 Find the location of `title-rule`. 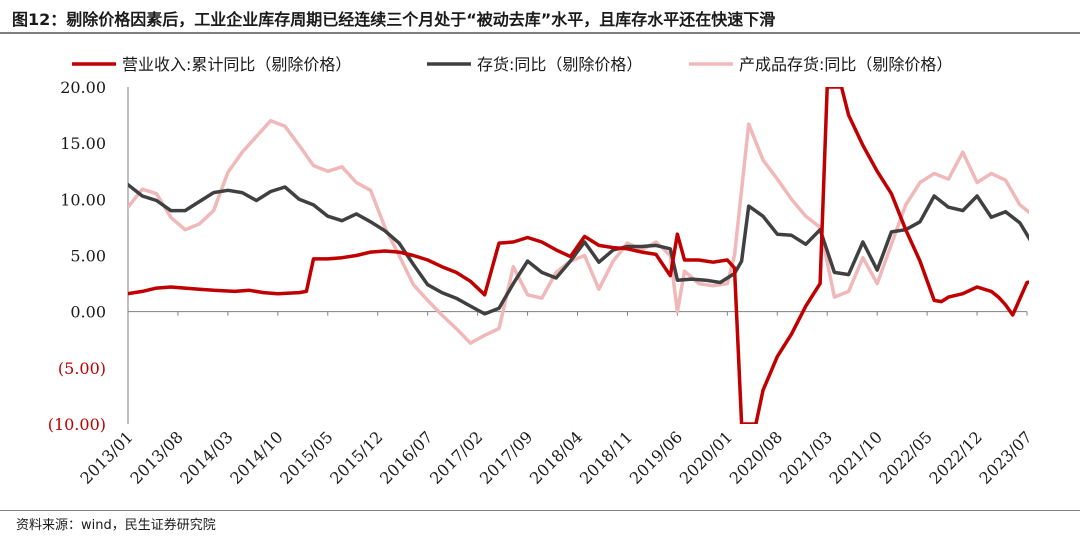

title-rule is located at coordinates (540, 33).